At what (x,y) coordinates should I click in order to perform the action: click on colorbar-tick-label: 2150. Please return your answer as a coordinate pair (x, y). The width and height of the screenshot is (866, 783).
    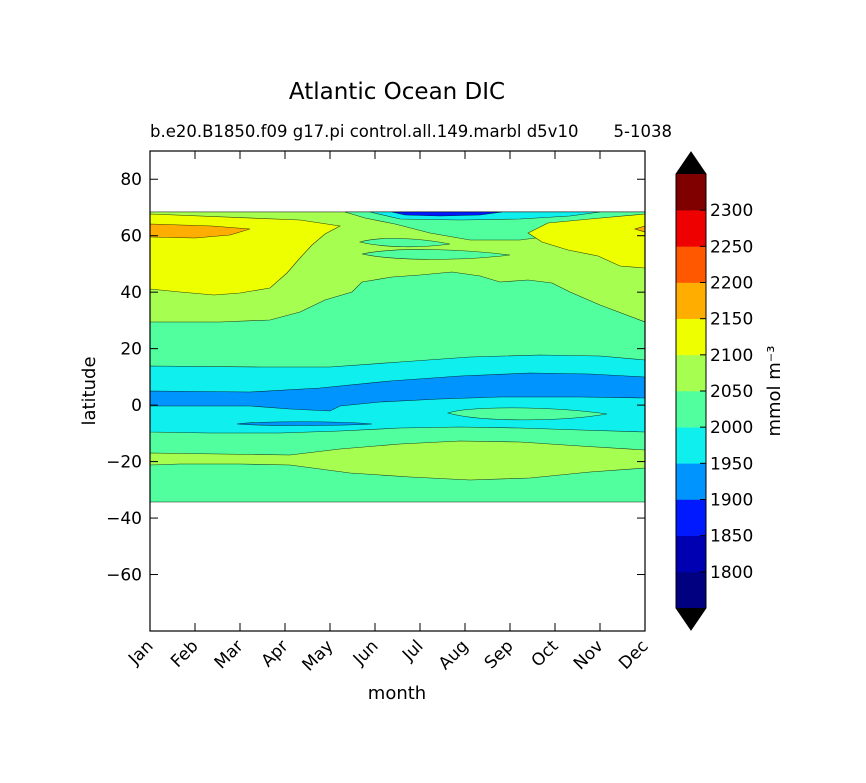
    Looking at the image, I should click on (731, 320).